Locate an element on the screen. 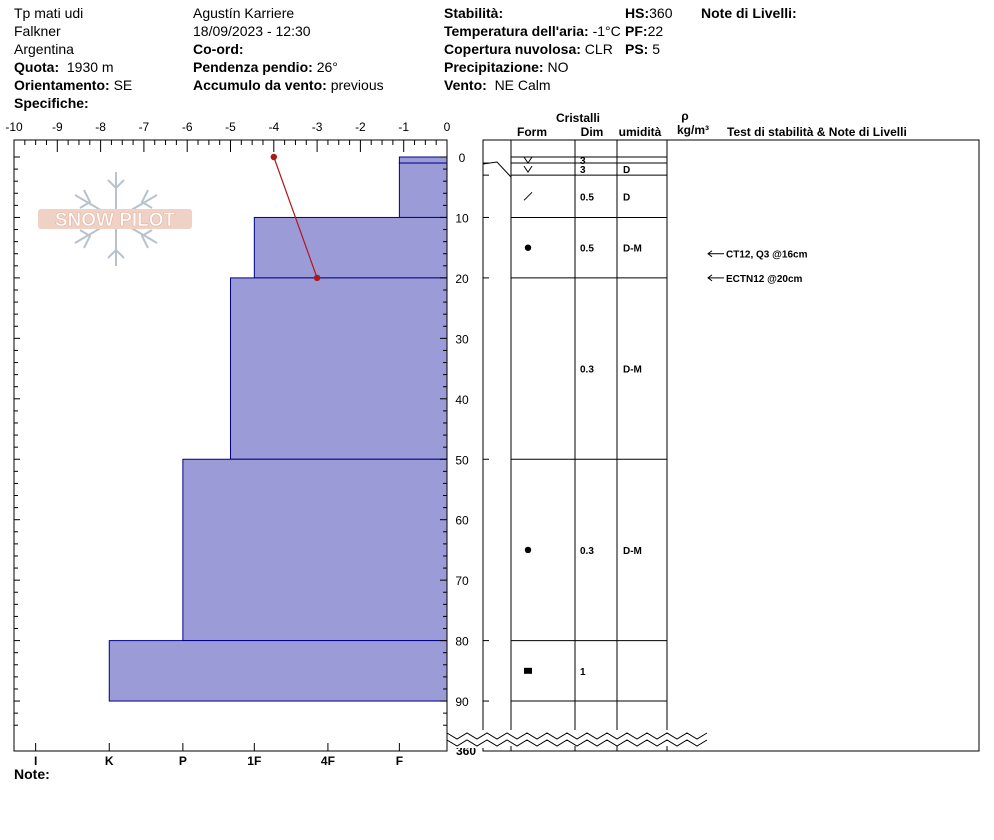  slope: Pendenza pendio: 26° is located at coordinates (288, 67).